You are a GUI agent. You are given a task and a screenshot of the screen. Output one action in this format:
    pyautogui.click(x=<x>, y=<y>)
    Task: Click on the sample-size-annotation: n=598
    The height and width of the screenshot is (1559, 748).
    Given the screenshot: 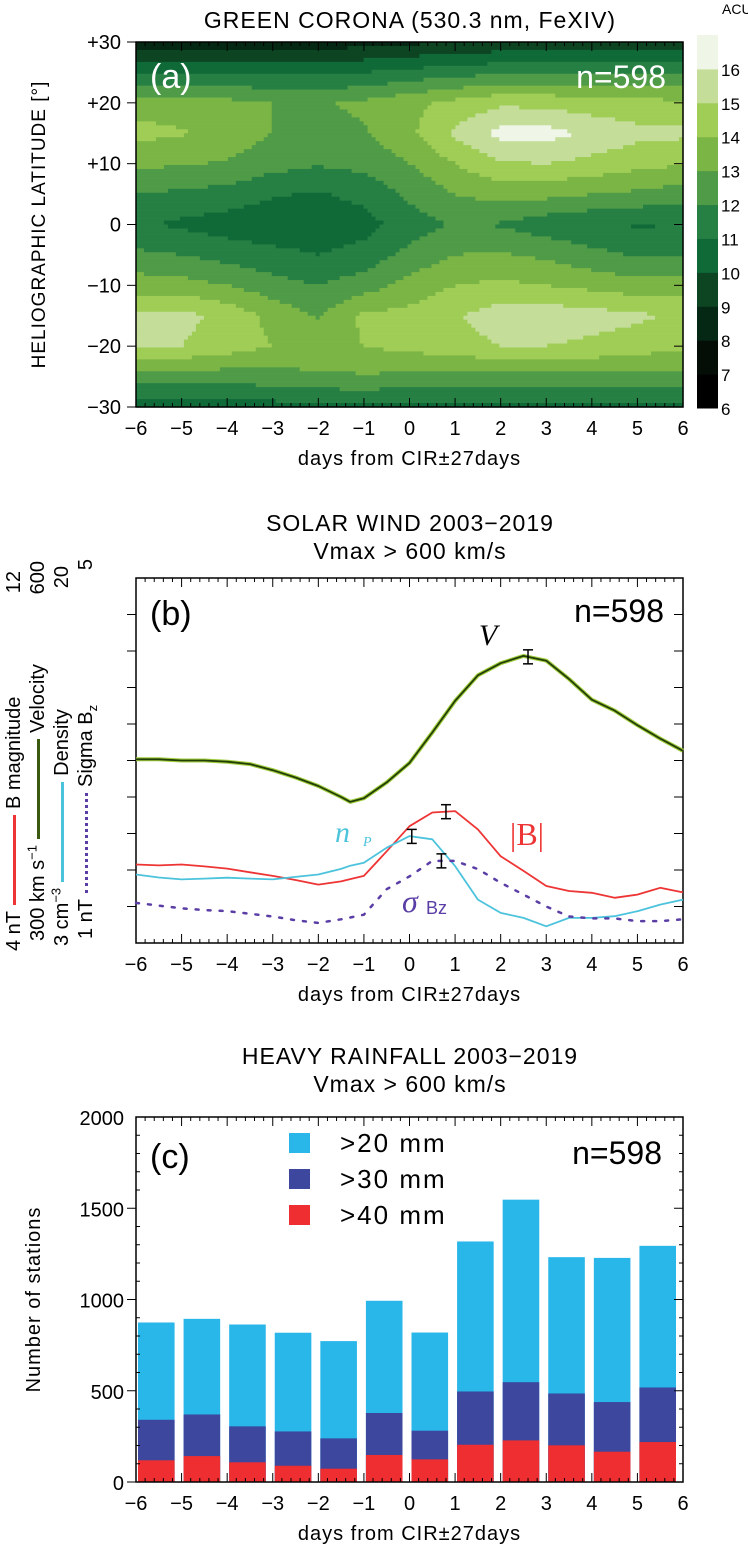 What is the action you would take?
    pyautogui.click(x=619, y=611)
    